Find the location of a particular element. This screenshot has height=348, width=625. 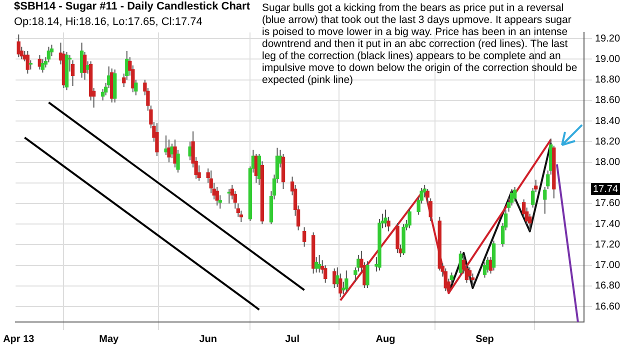

y-tick-label: 17.40 is located at coordinates (607, 224).